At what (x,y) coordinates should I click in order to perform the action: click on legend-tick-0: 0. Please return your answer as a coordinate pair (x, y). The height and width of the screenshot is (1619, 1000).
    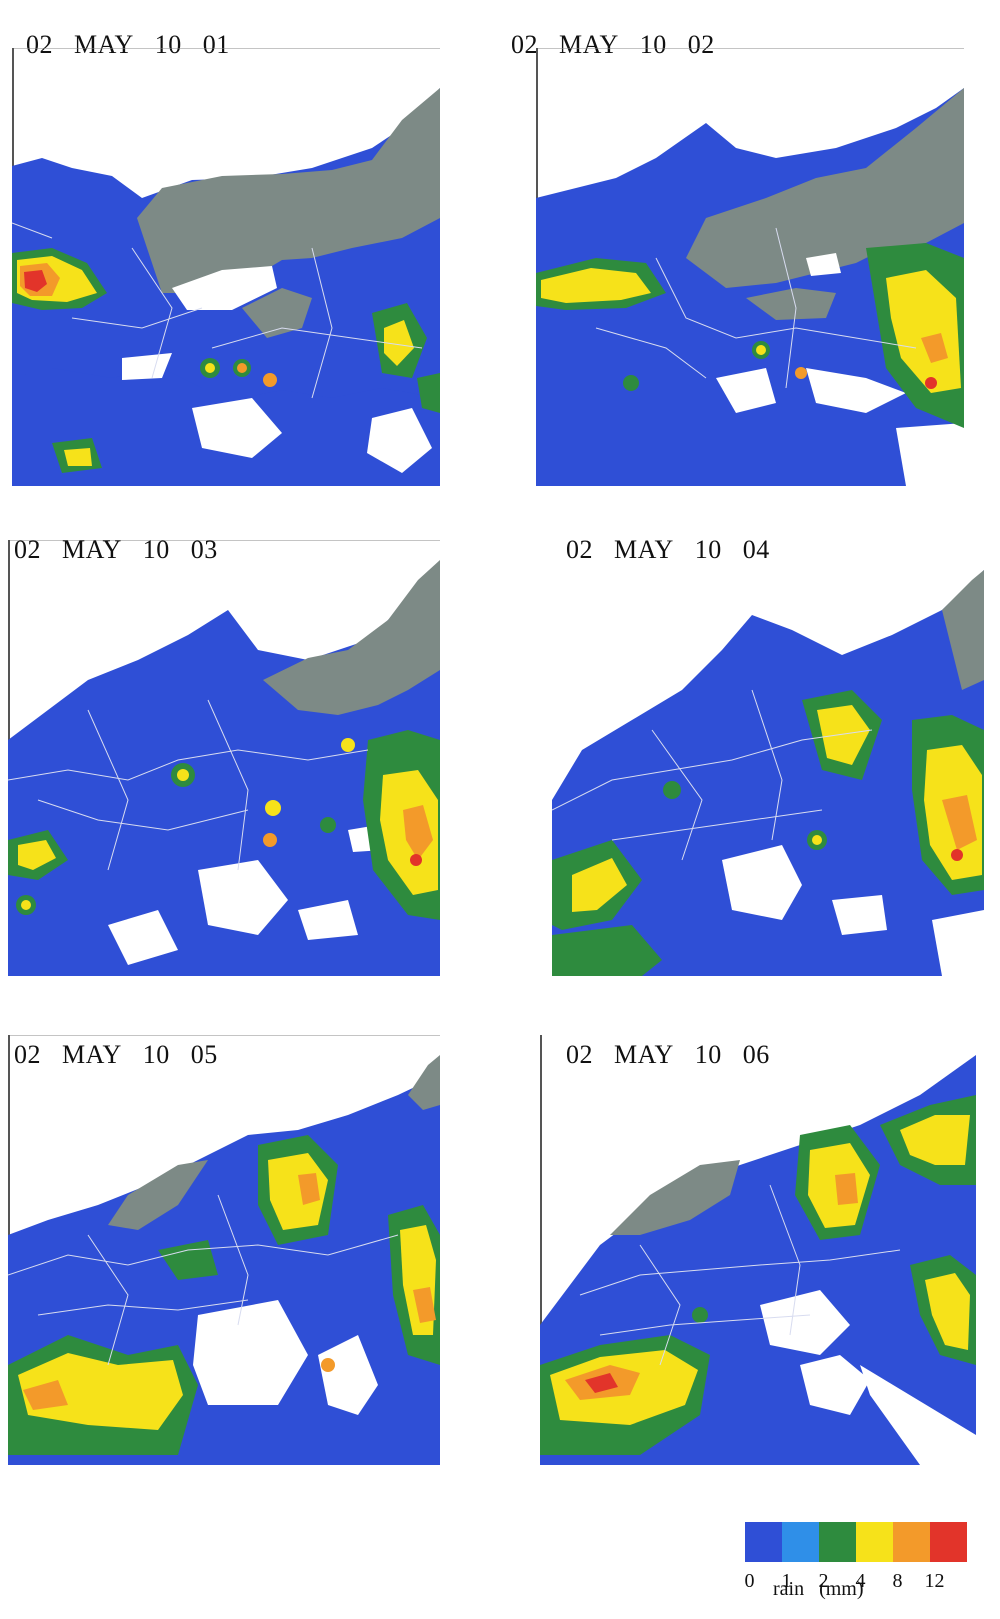
    Looking at the image, I should click on (749, 1581).